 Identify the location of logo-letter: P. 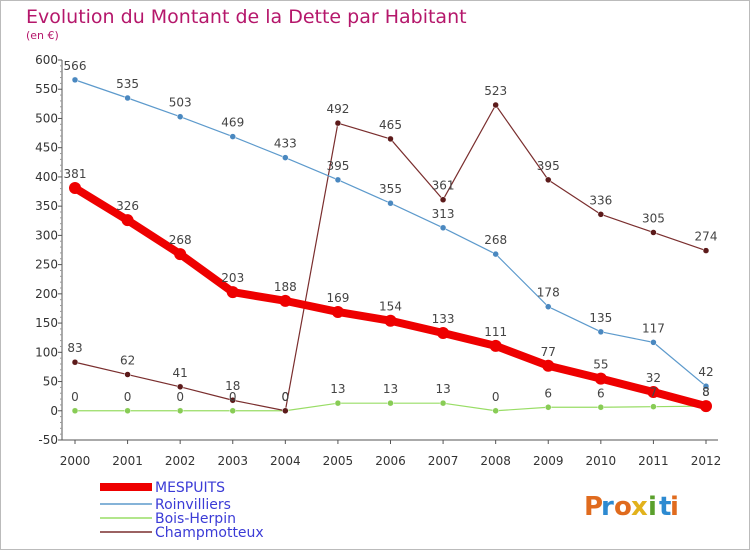
(593, 507).